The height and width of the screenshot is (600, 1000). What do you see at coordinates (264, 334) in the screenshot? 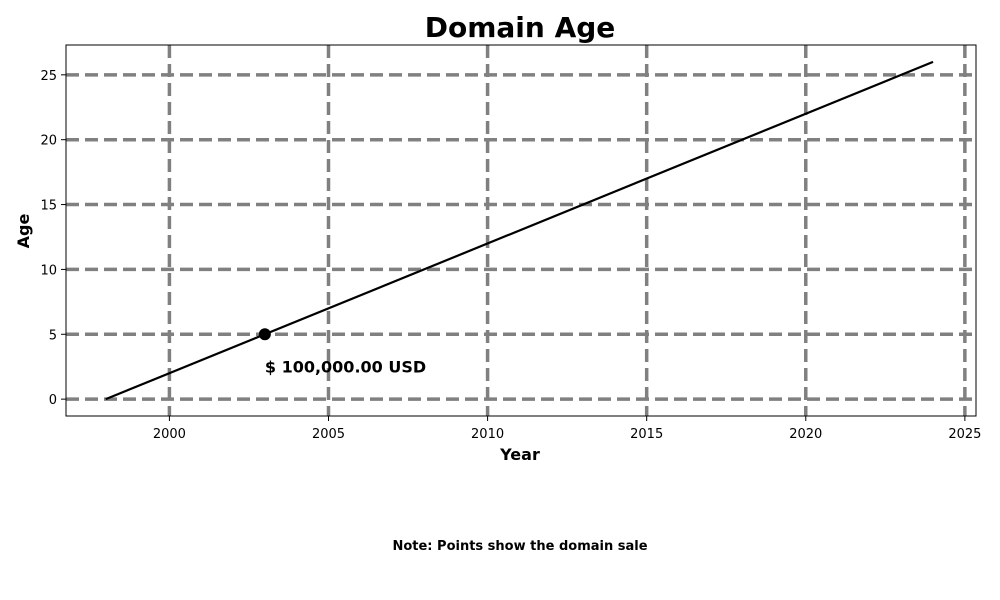
I see `sale-point` at bounding box center [264, 334].